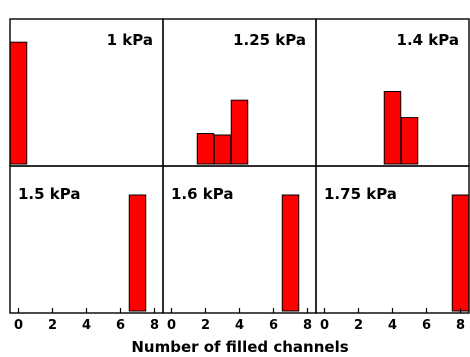 This screenshot has height=357, width=470. I want to click on panel-label: 1.25 kPa, so click(269, 40).